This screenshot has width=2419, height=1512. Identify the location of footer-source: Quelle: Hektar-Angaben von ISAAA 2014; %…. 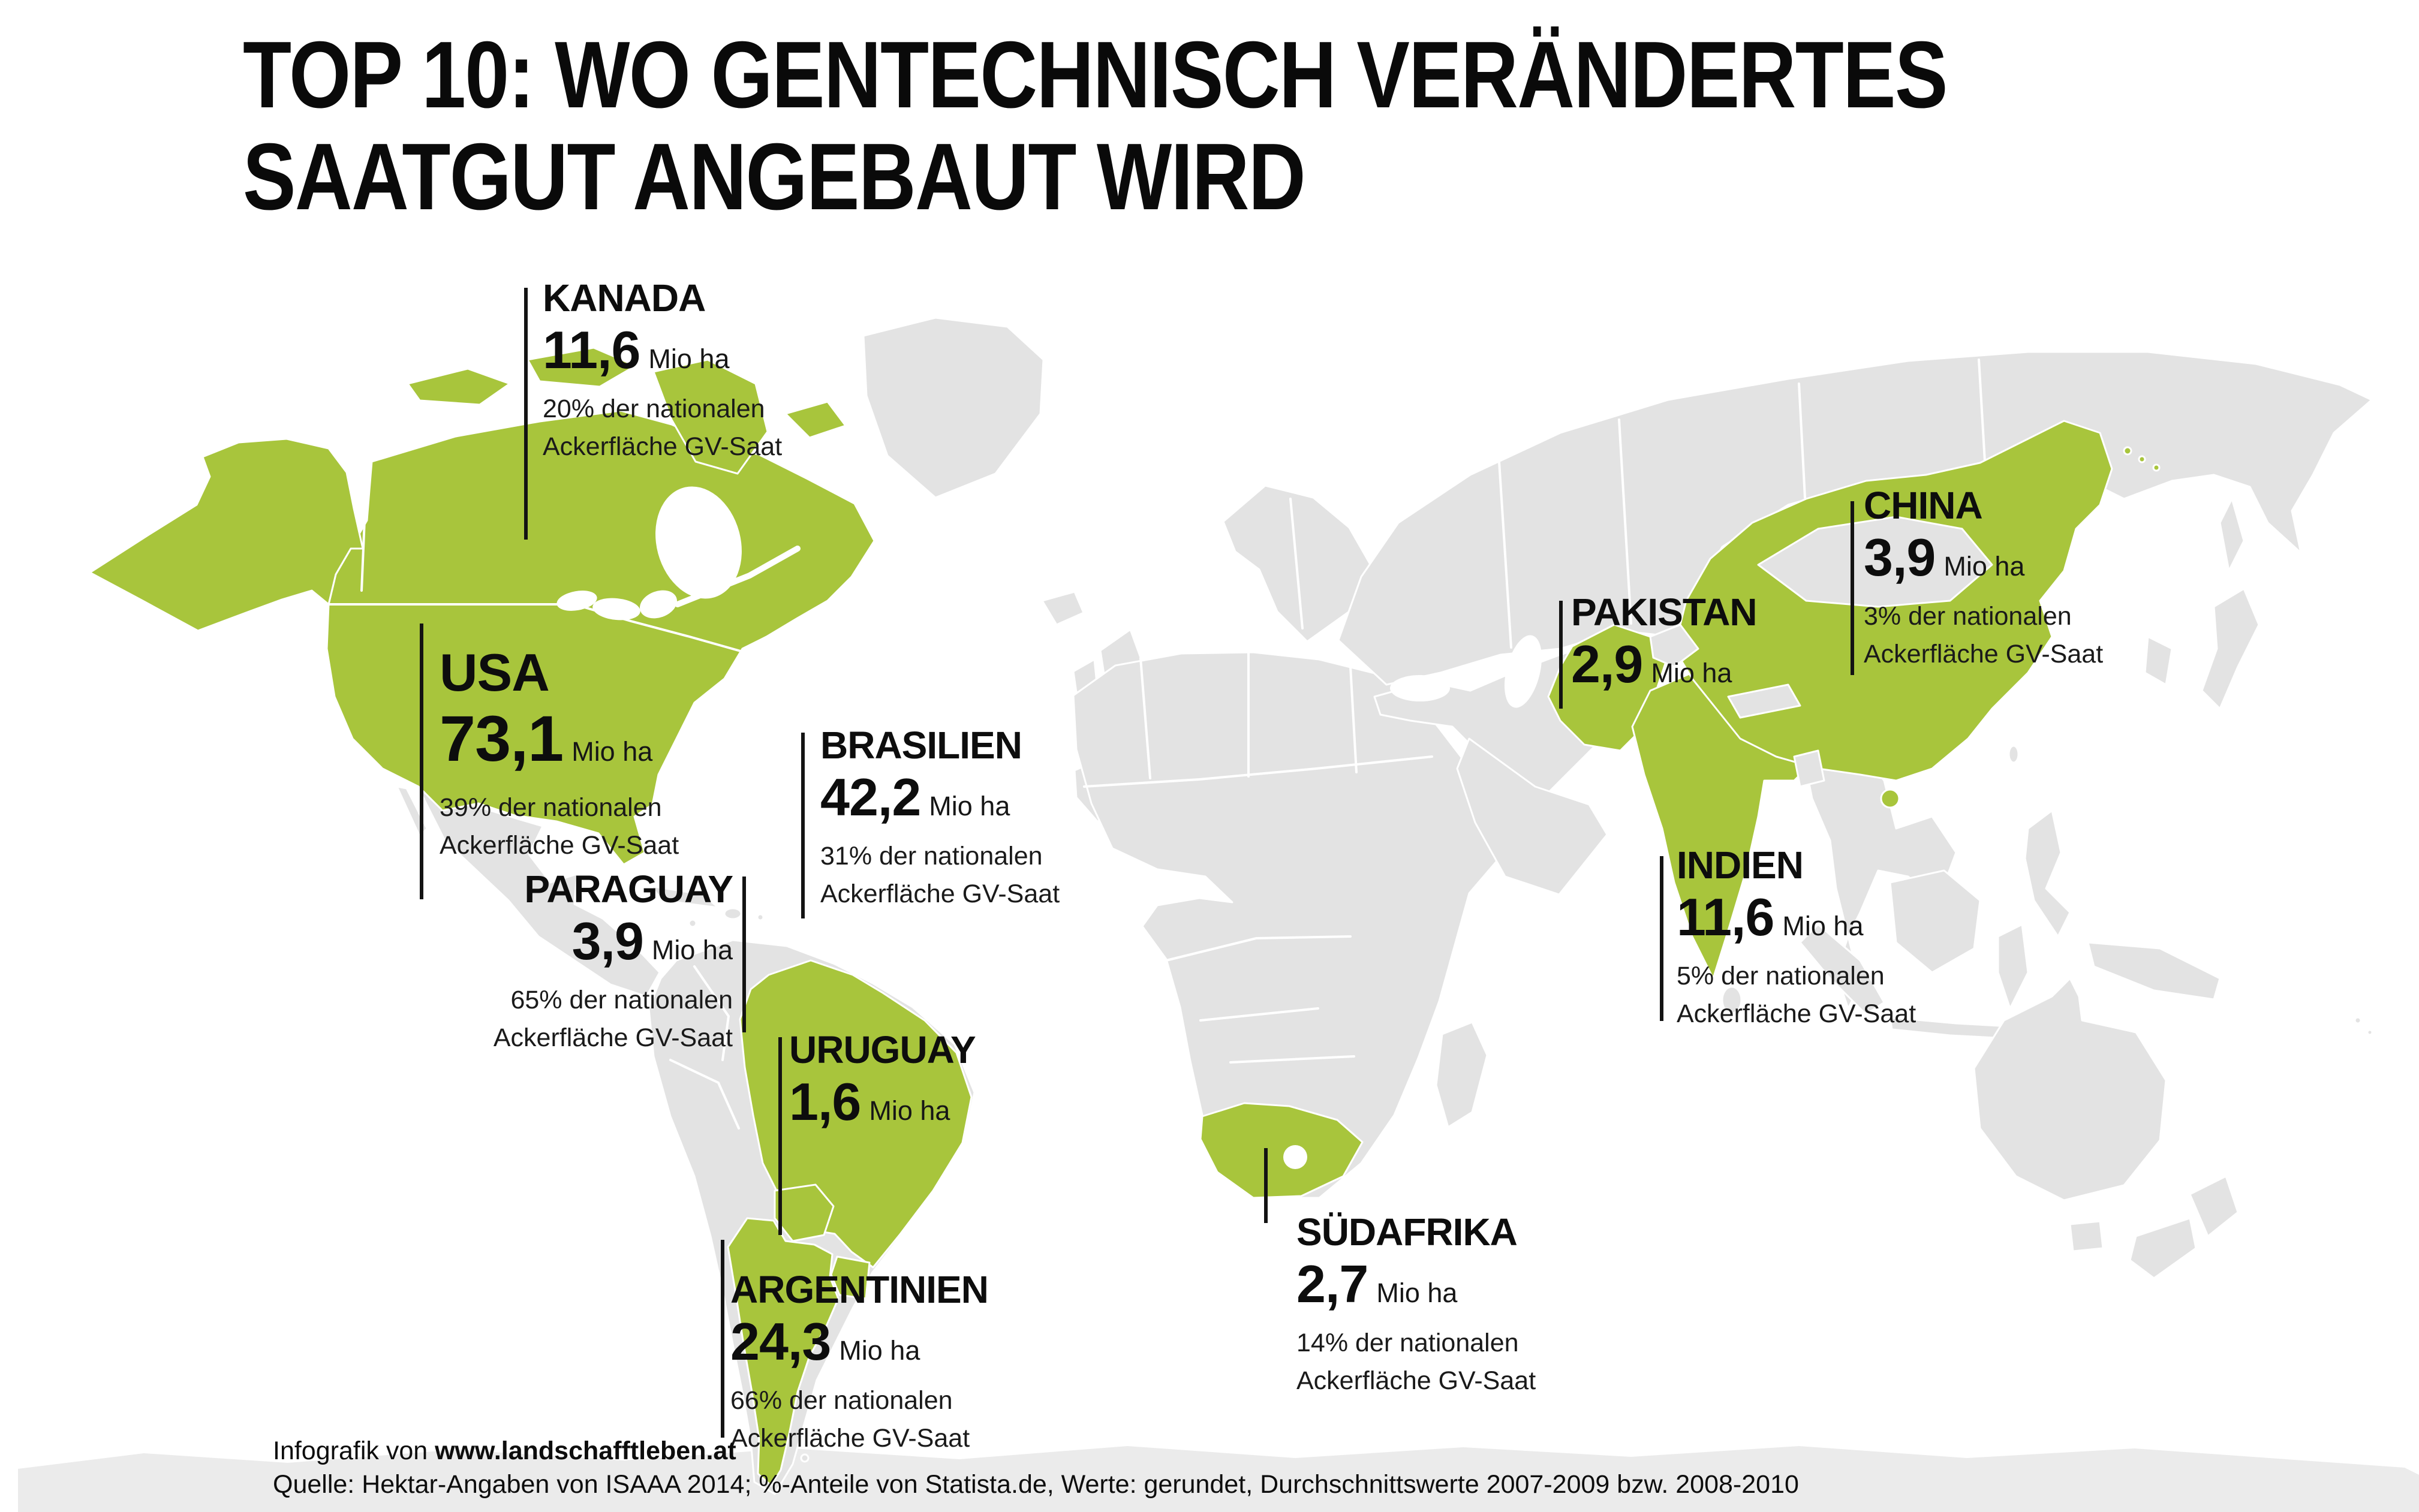
(1036, 1484).